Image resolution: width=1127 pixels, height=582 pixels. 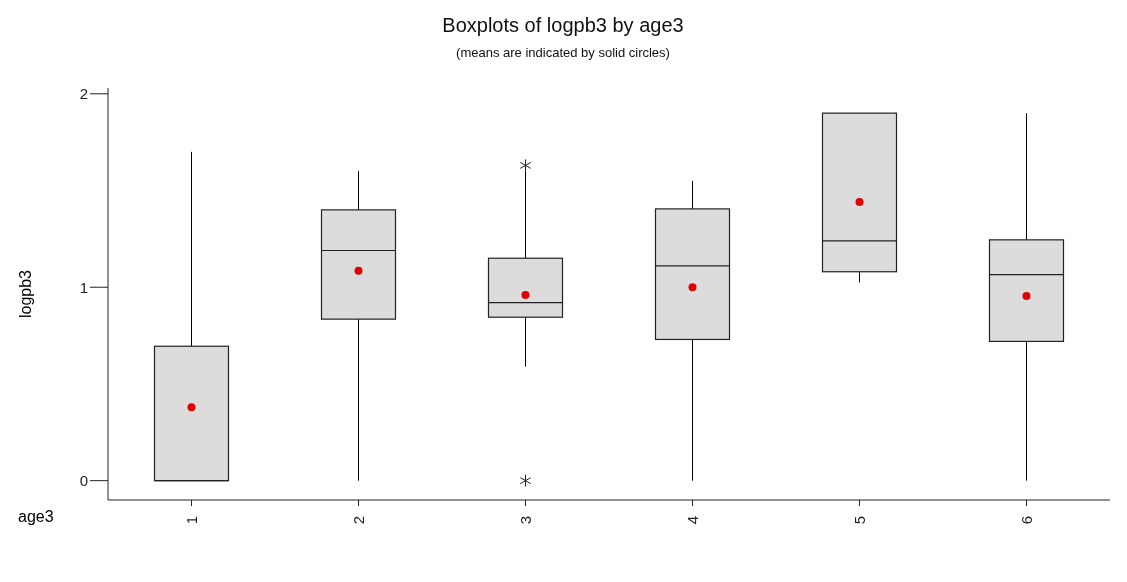 What do you see at coordinates (563, 52) in the screenshot?
I see `chart-subtitle: (means are indicated by solid circles)` at bounding box center [563, 52].